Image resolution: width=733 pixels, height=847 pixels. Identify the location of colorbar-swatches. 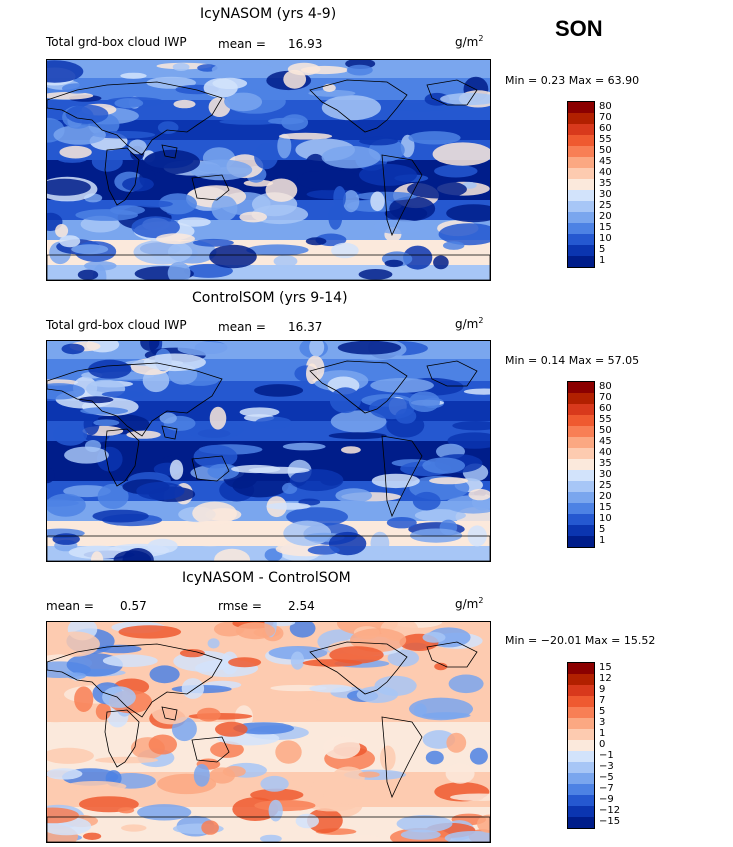
(581, 184).